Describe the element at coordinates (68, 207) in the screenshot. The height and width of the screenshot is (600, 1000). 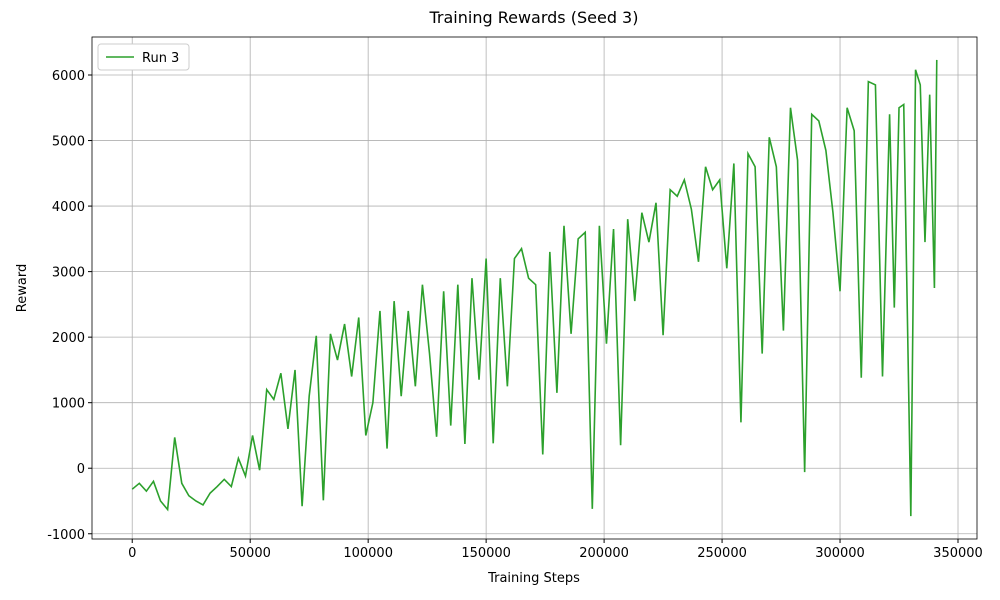
I see `y-tick-label: 4000` at that location.